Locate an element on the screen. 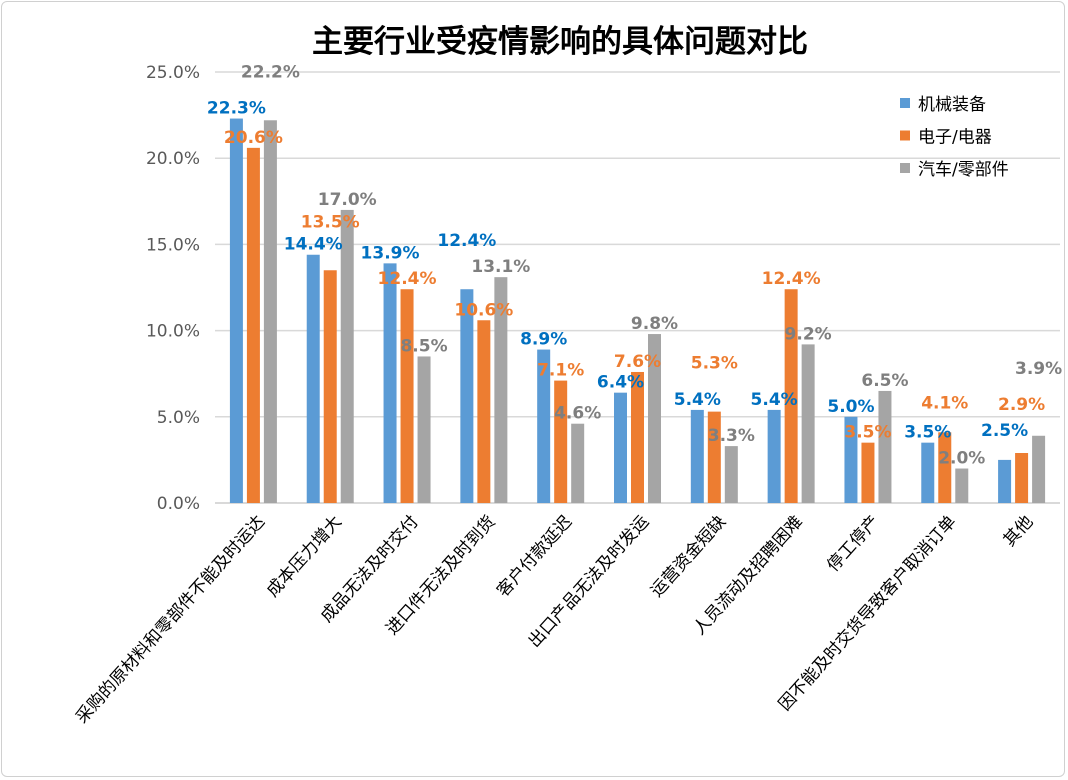  data-label: 3.9% is located at coordinates (1038, 369).